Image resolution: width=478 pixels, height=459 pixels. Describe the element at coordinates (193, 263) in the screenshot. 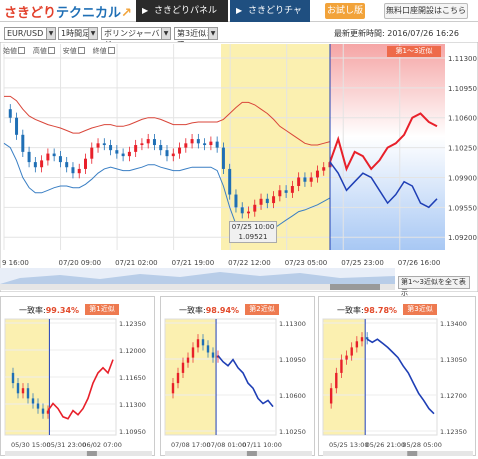

I see `x-tick-label: 07/21 19:00` at that location.